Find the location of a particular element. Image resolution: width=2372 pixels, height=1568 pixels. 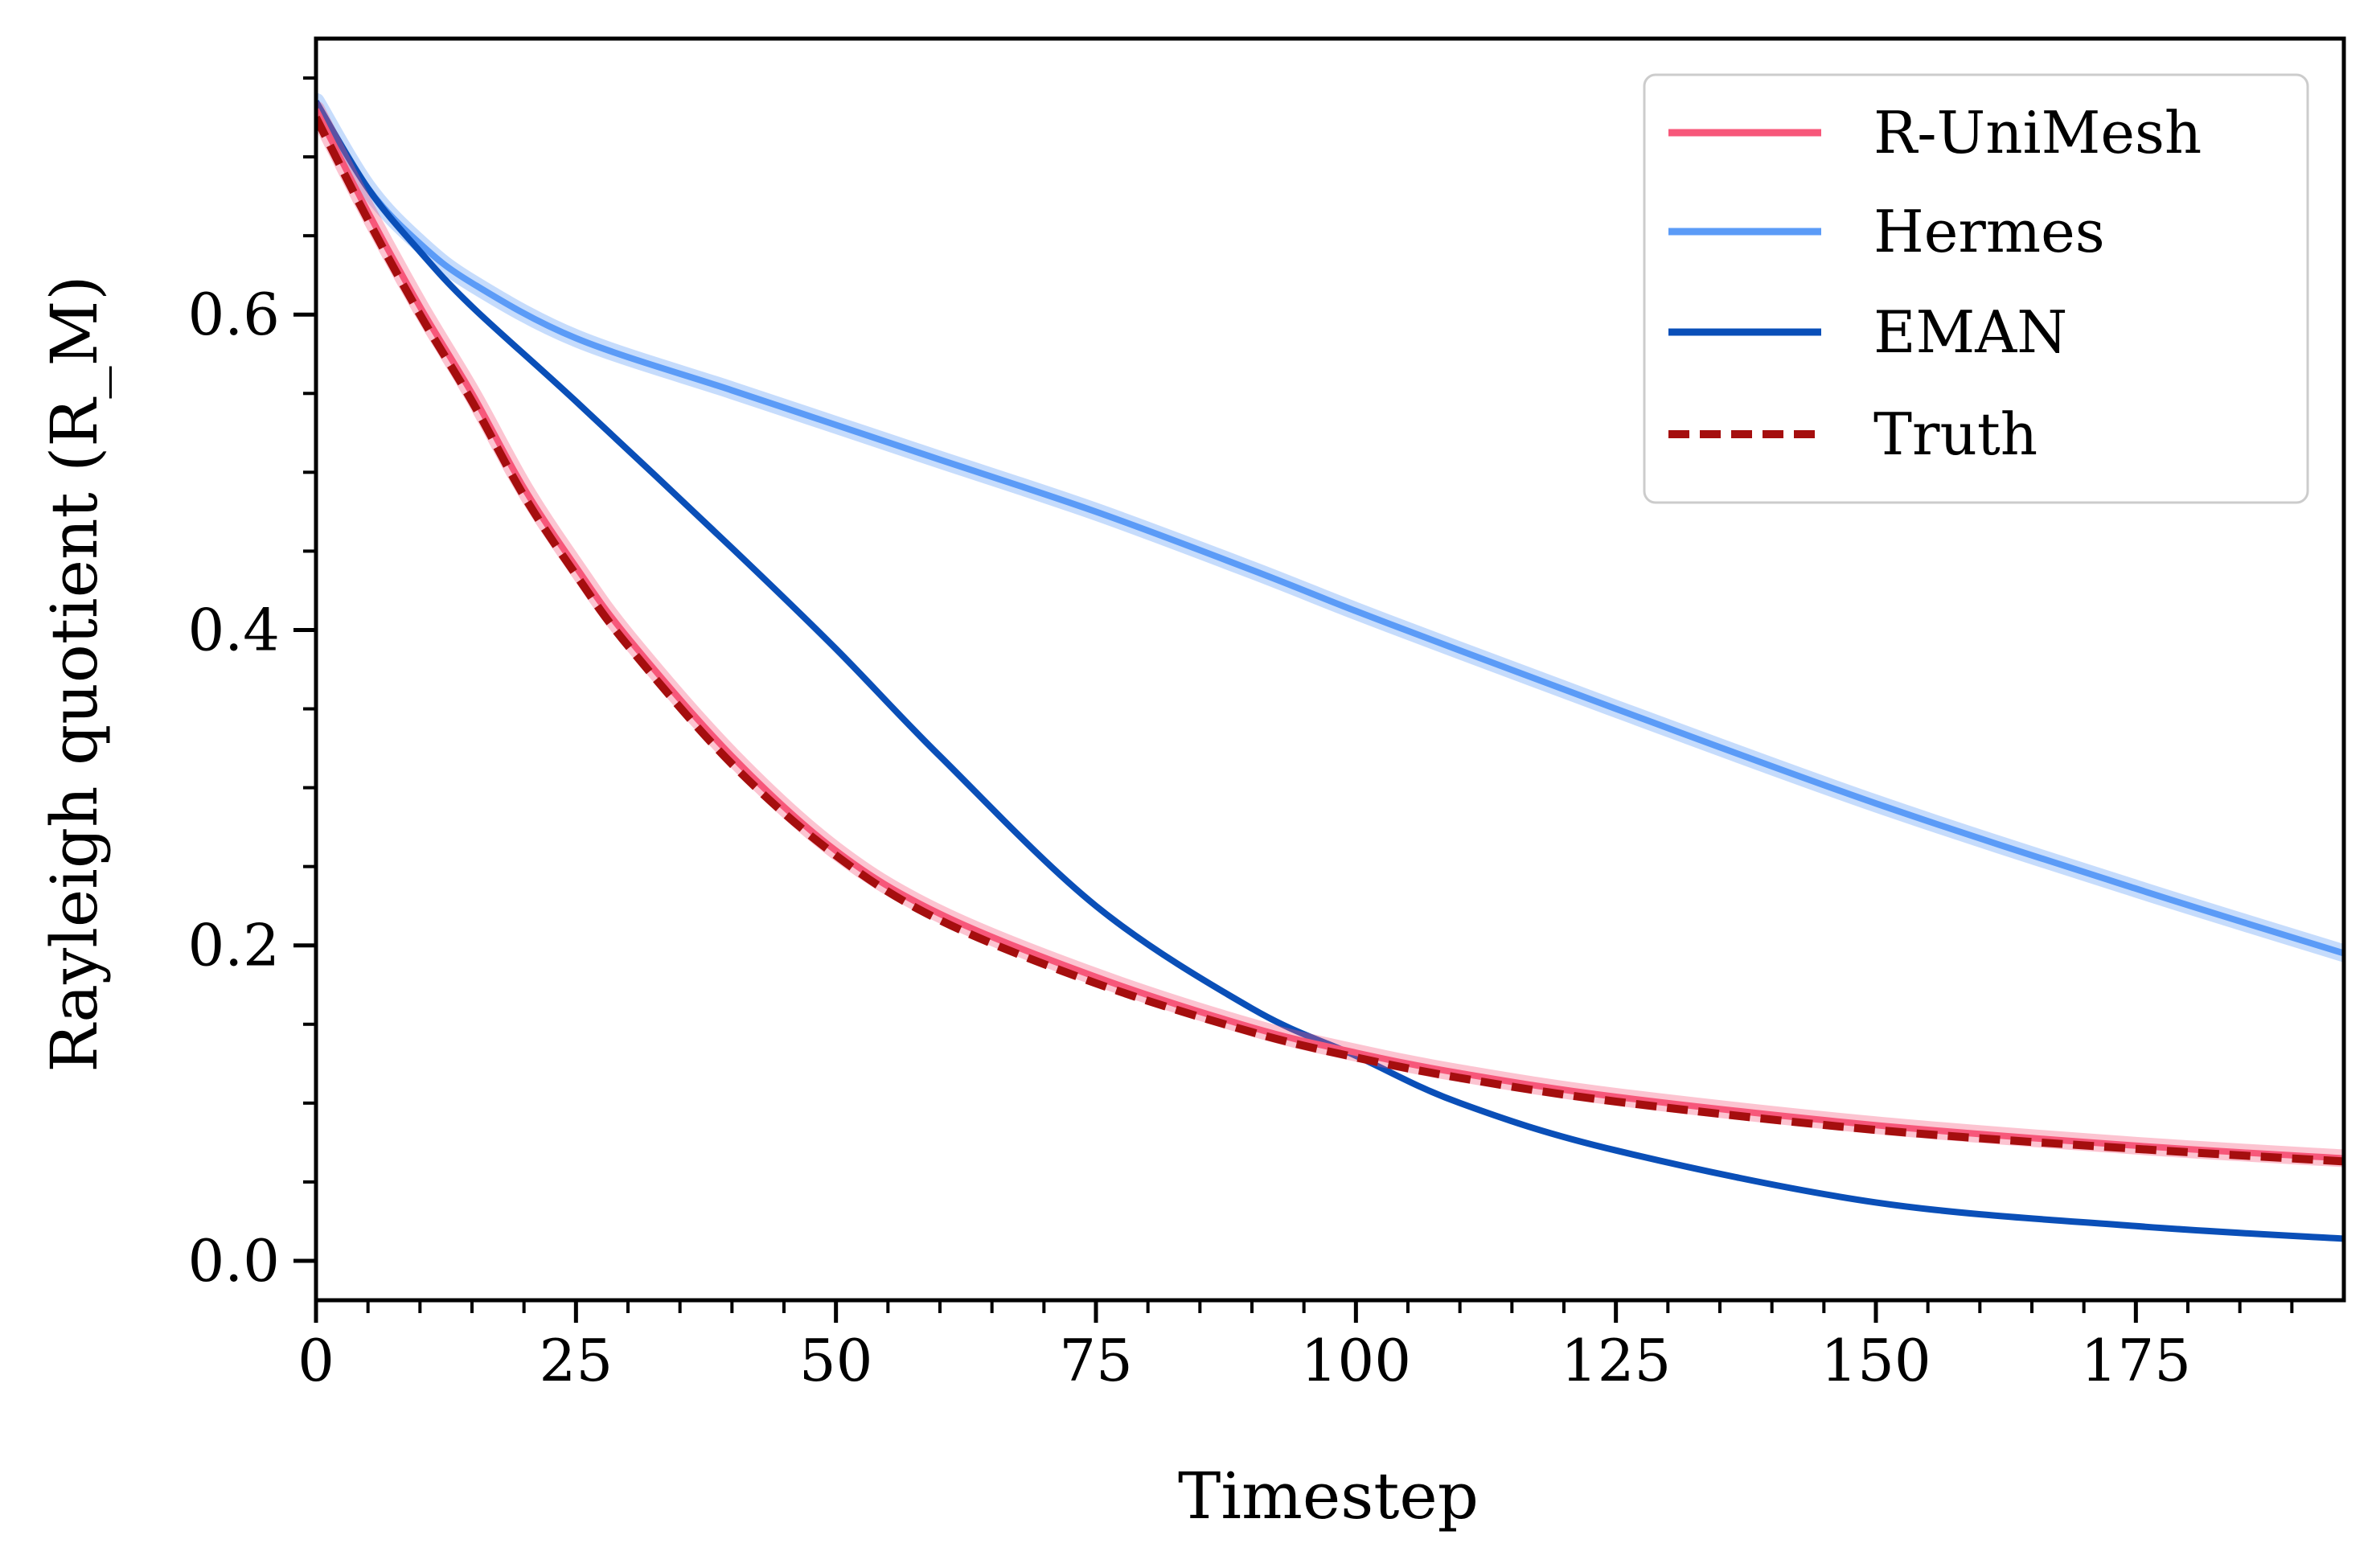

x-tick-label: 150 is located at coordinates (1875, 1360).